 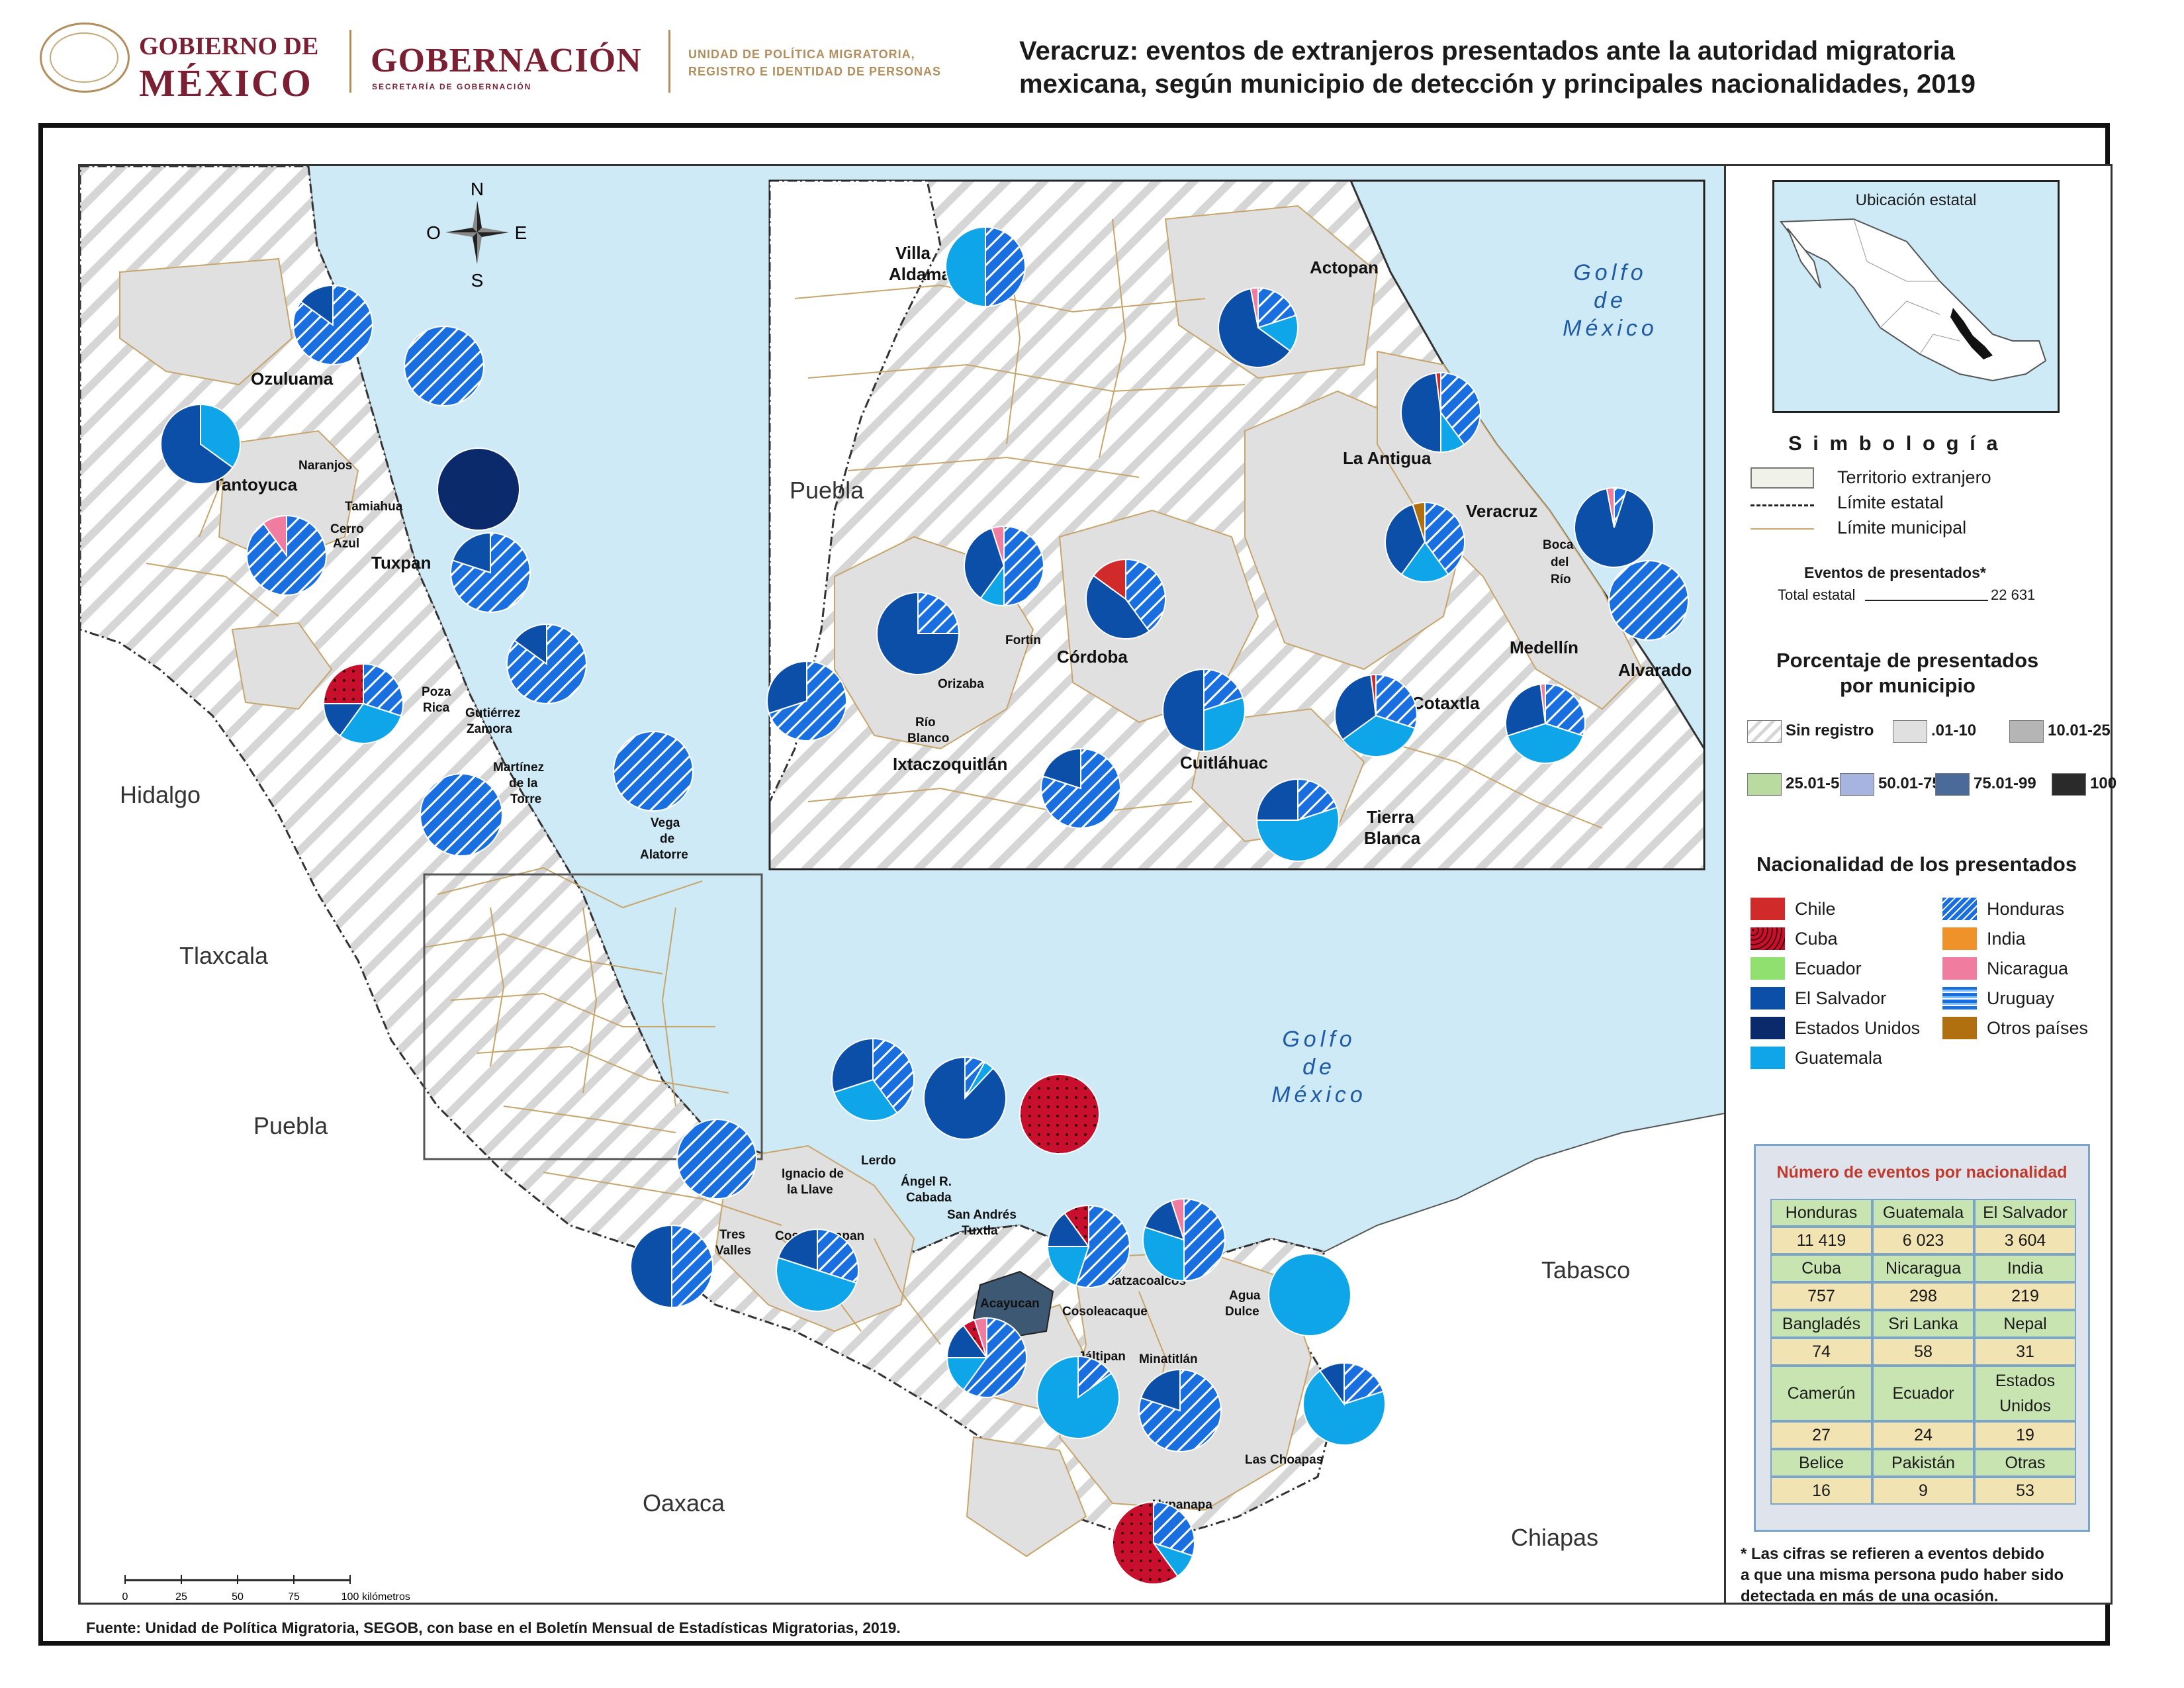 What do you see at coordinates (206, 322) in the screenshot?
I see `municipio-ozuluama` at bounding box center [206, 322].